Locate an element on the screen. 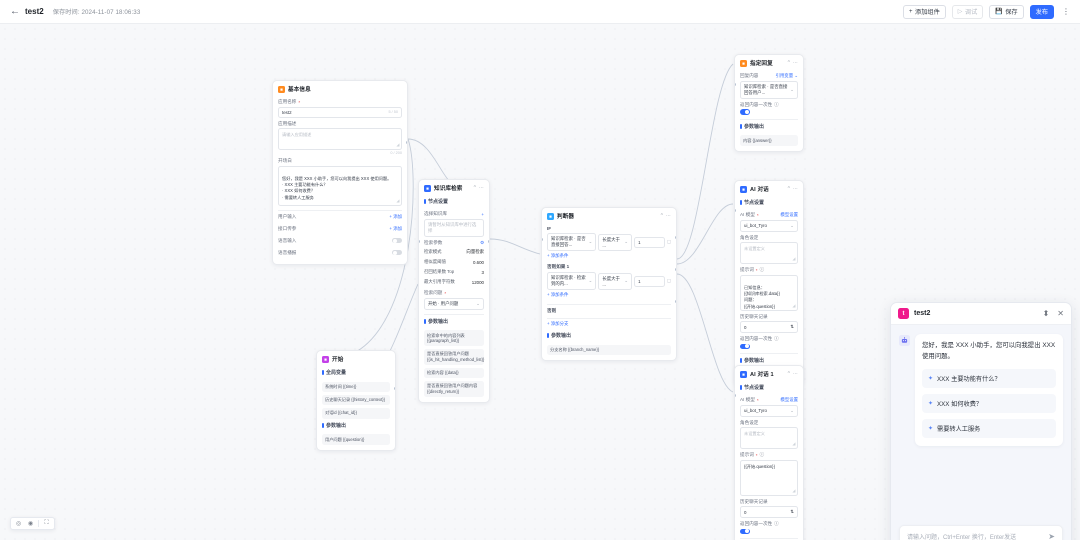 Image resolution: width=1080 pixels, height=540 pixels. output-port-if is located at coordinates (675, 238).